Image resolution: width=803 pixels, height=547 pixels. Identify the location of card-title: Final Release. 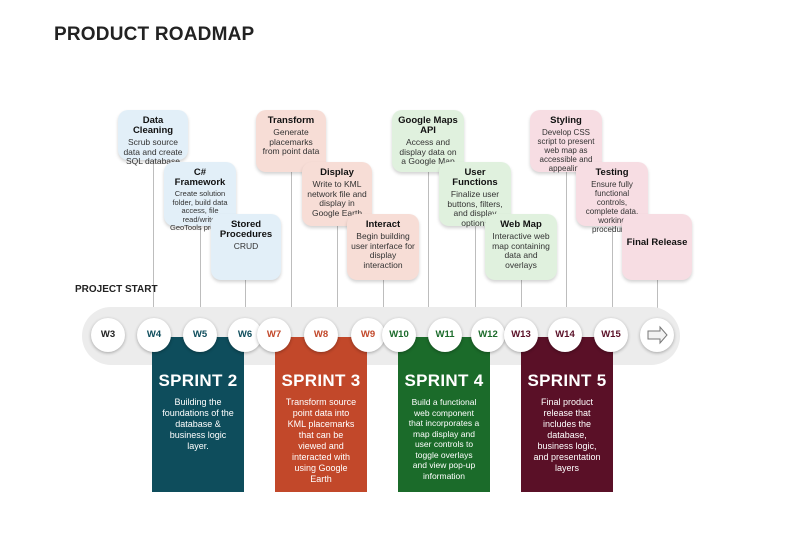
(657, 242).